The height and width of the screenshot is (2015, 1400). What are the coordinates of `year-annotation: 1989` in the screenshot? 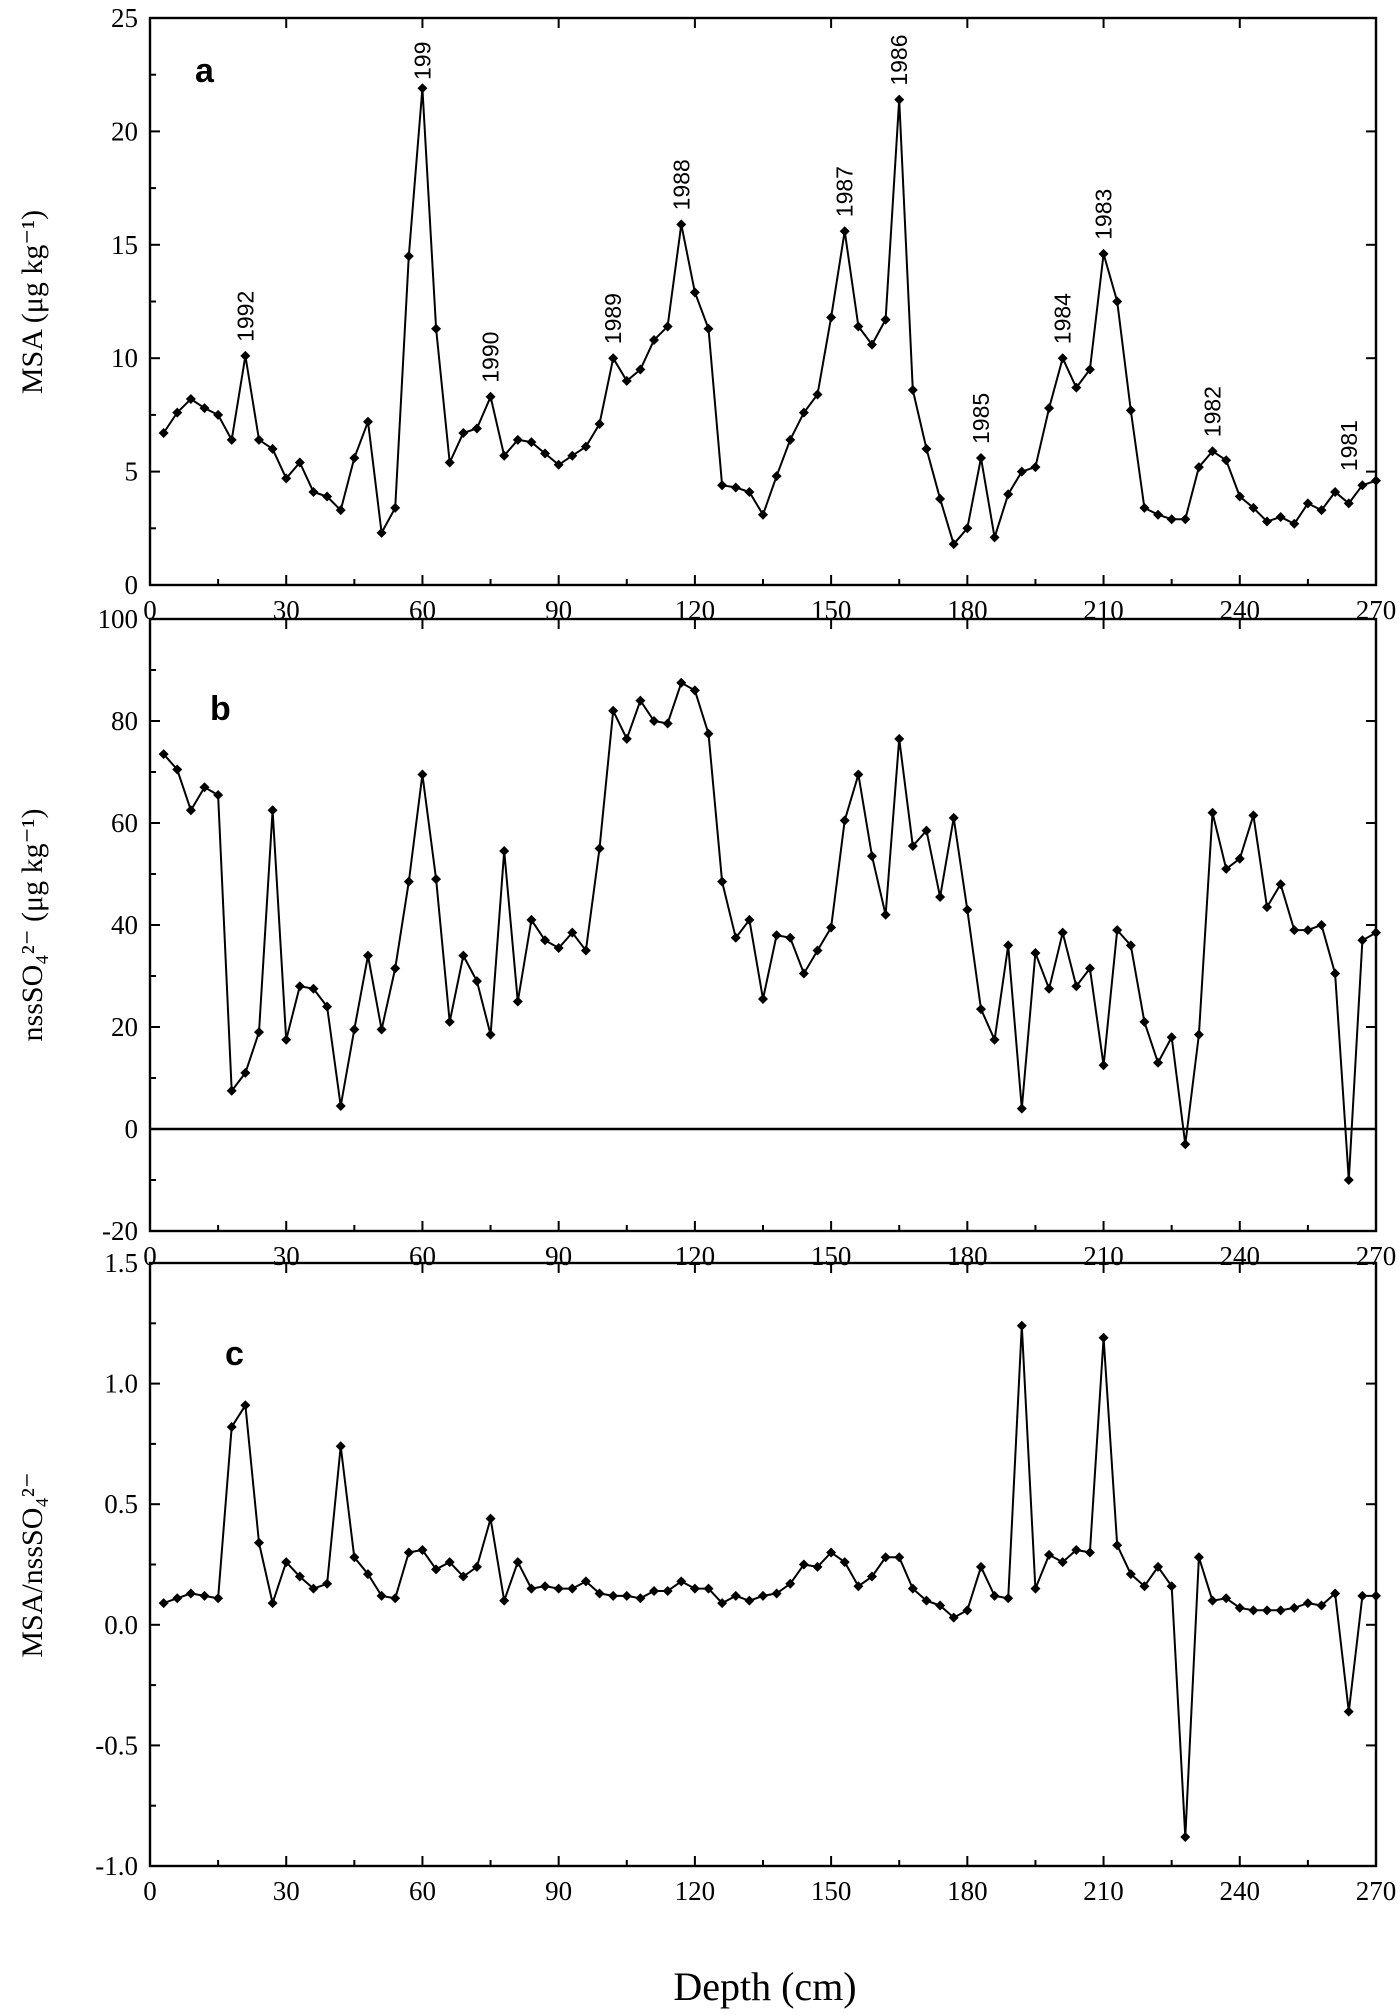 It's located at (613, 318).